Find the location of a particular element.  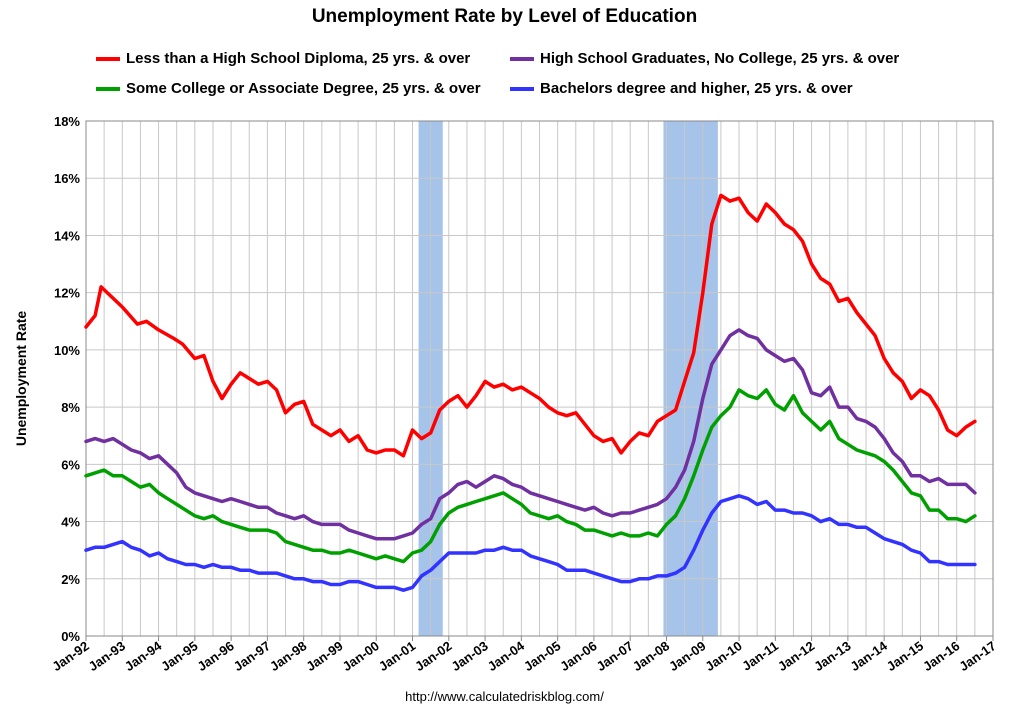

y-axis-label: Unemployment Rate is located at coordinates (21, 379).